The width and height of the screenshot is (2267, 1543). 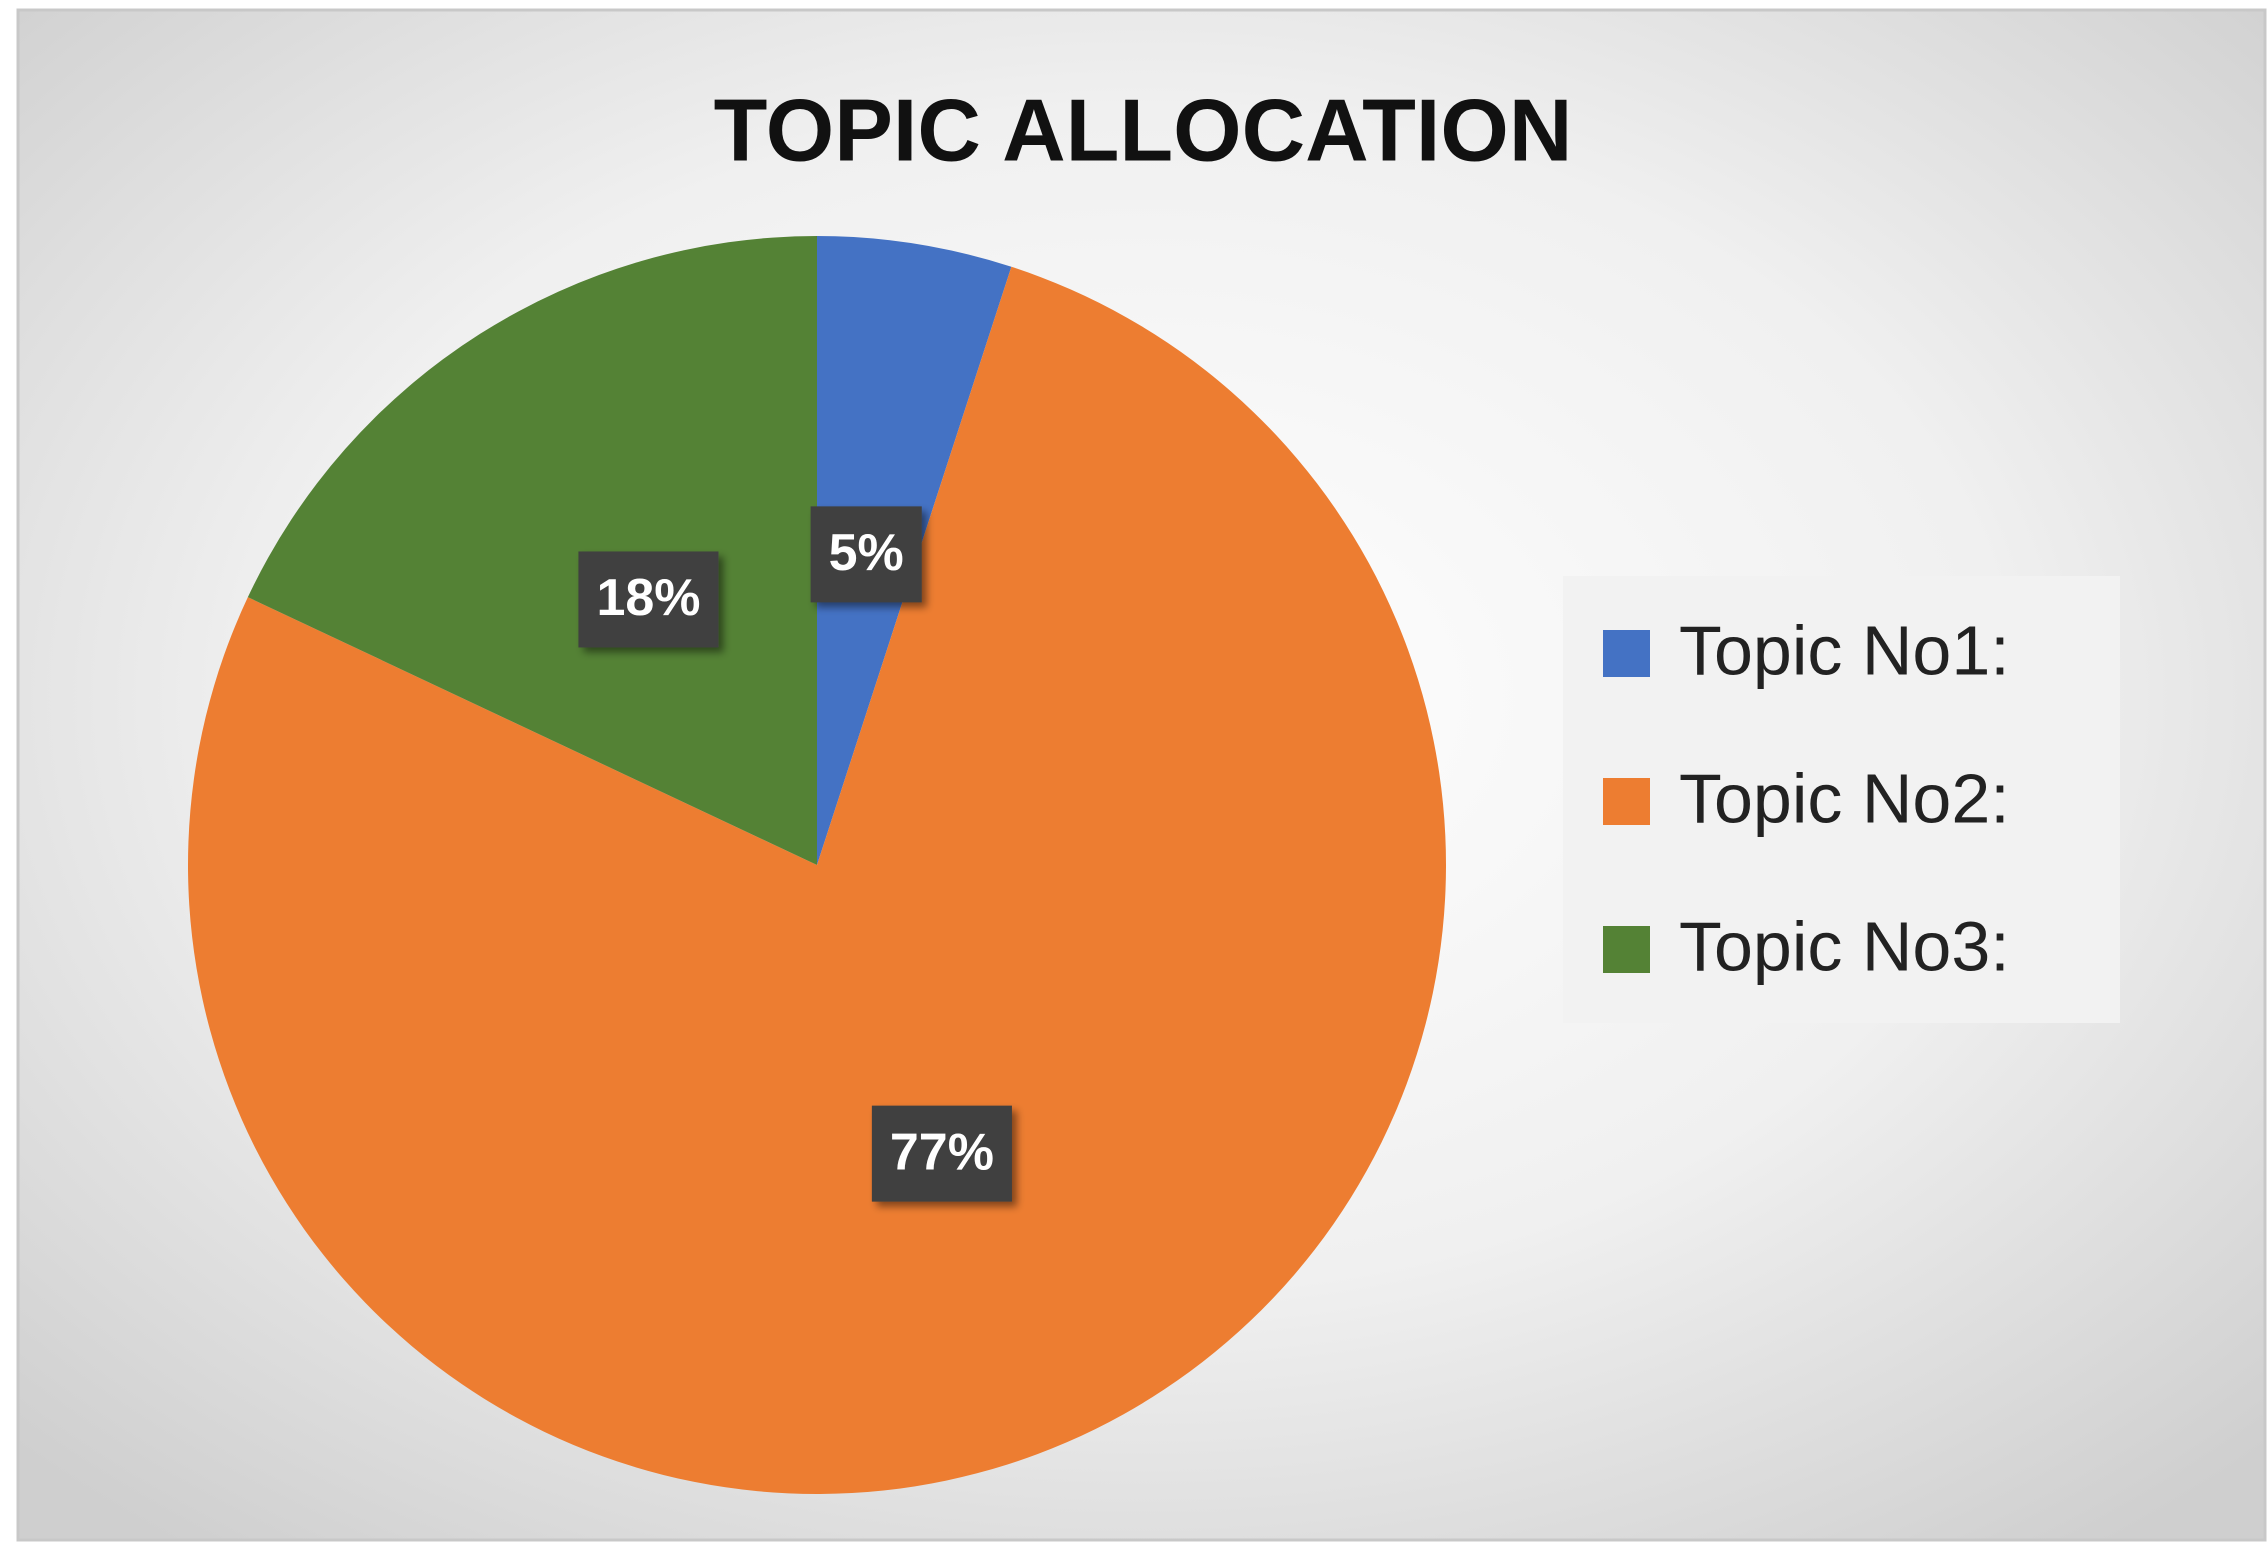 I want to click on legend-label: Topic No2:, so click(x=1844, y=798).